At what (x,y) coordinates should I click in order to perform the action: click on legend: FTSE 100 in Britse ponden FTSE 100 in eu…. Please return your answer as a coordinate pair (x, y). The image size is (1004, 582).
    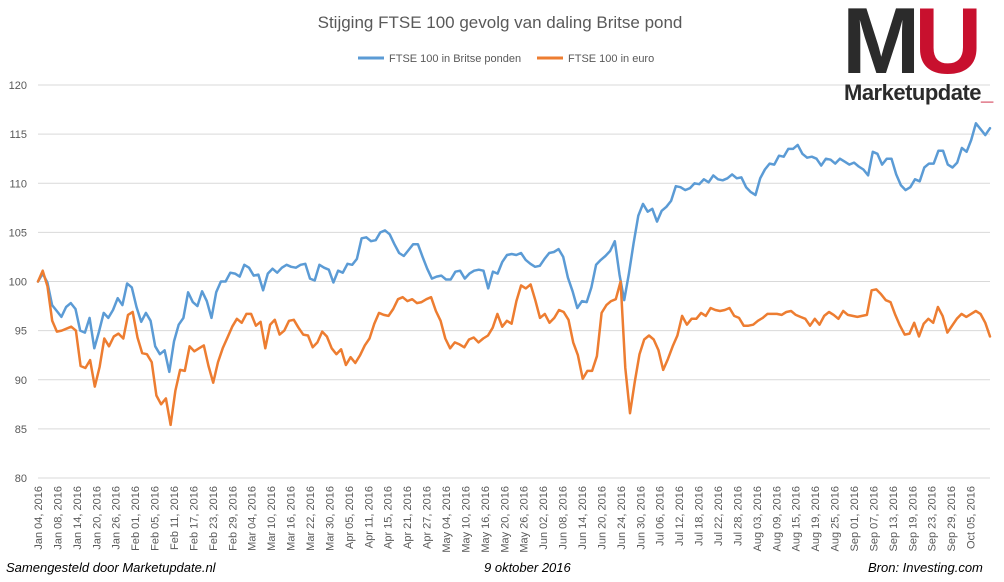
    Looking at the image, I should click on (506, 59).